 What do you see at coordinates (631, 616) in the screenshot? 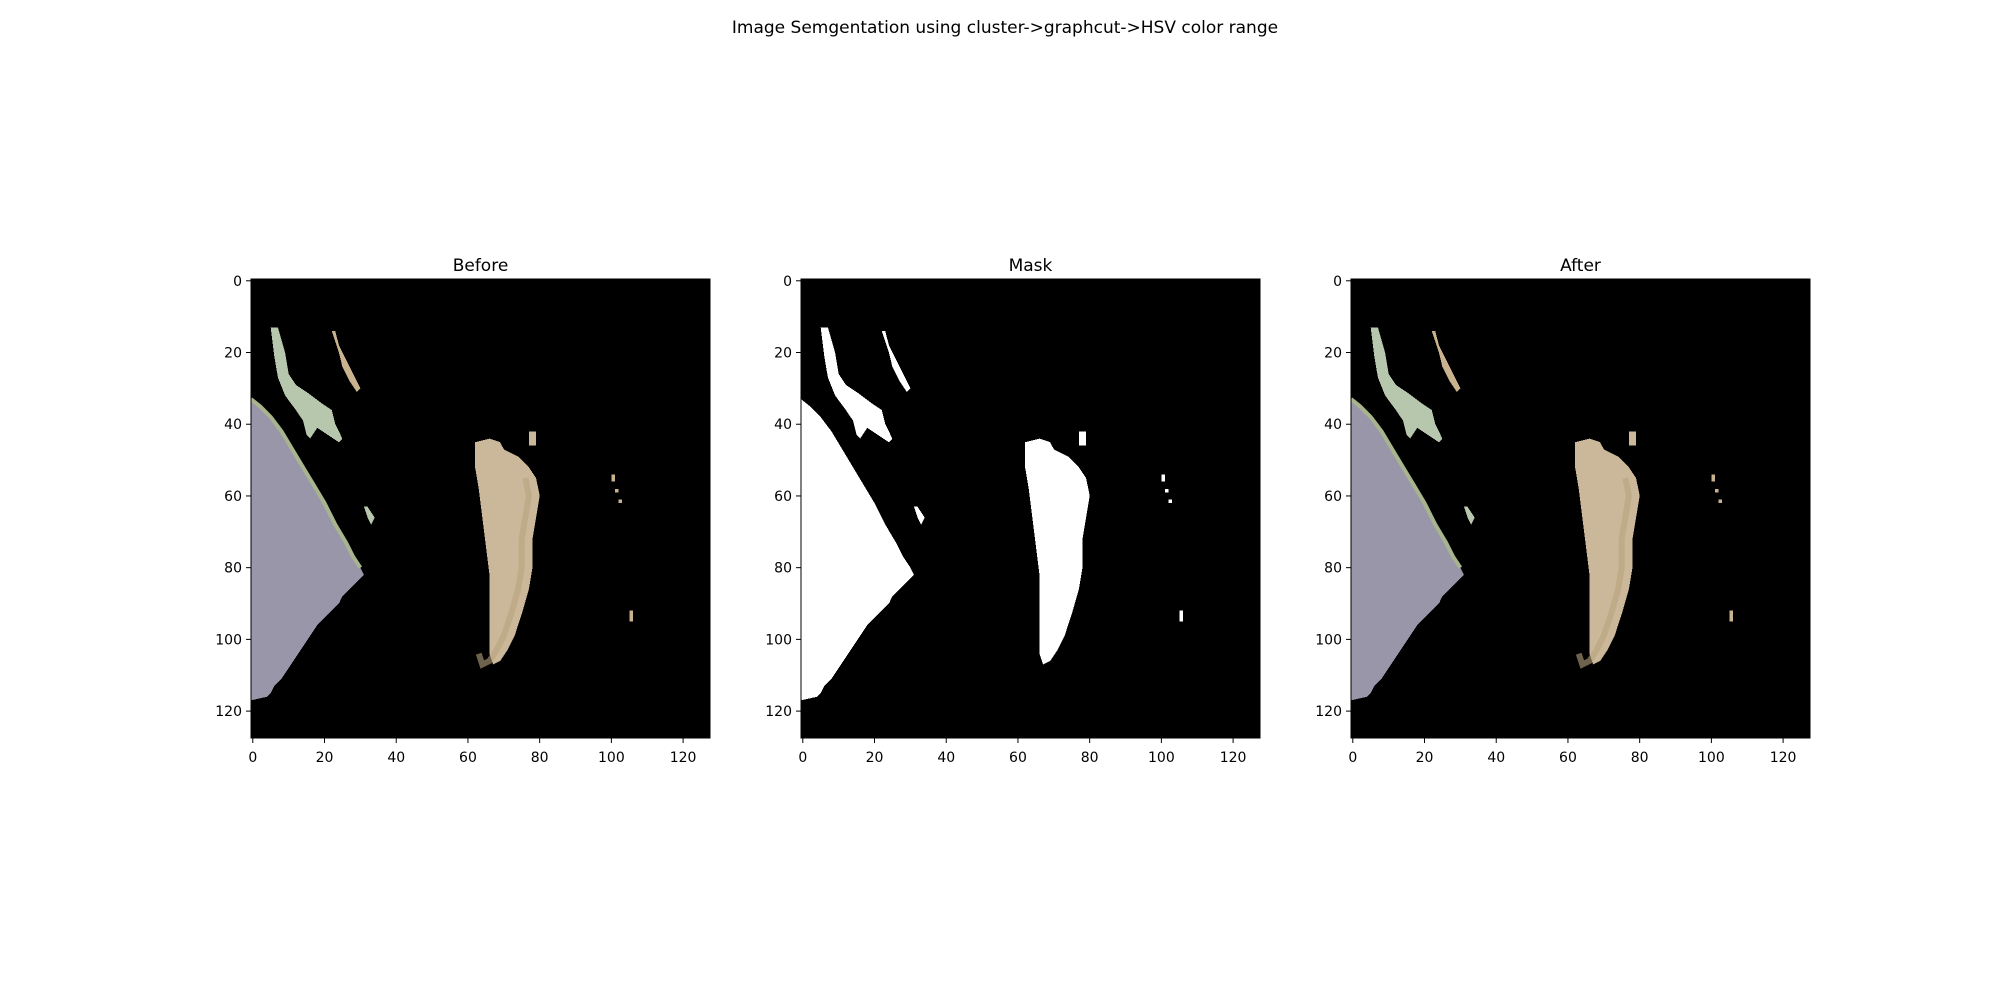
I see `before-speck-right-d` at bounding box center [631, 616].